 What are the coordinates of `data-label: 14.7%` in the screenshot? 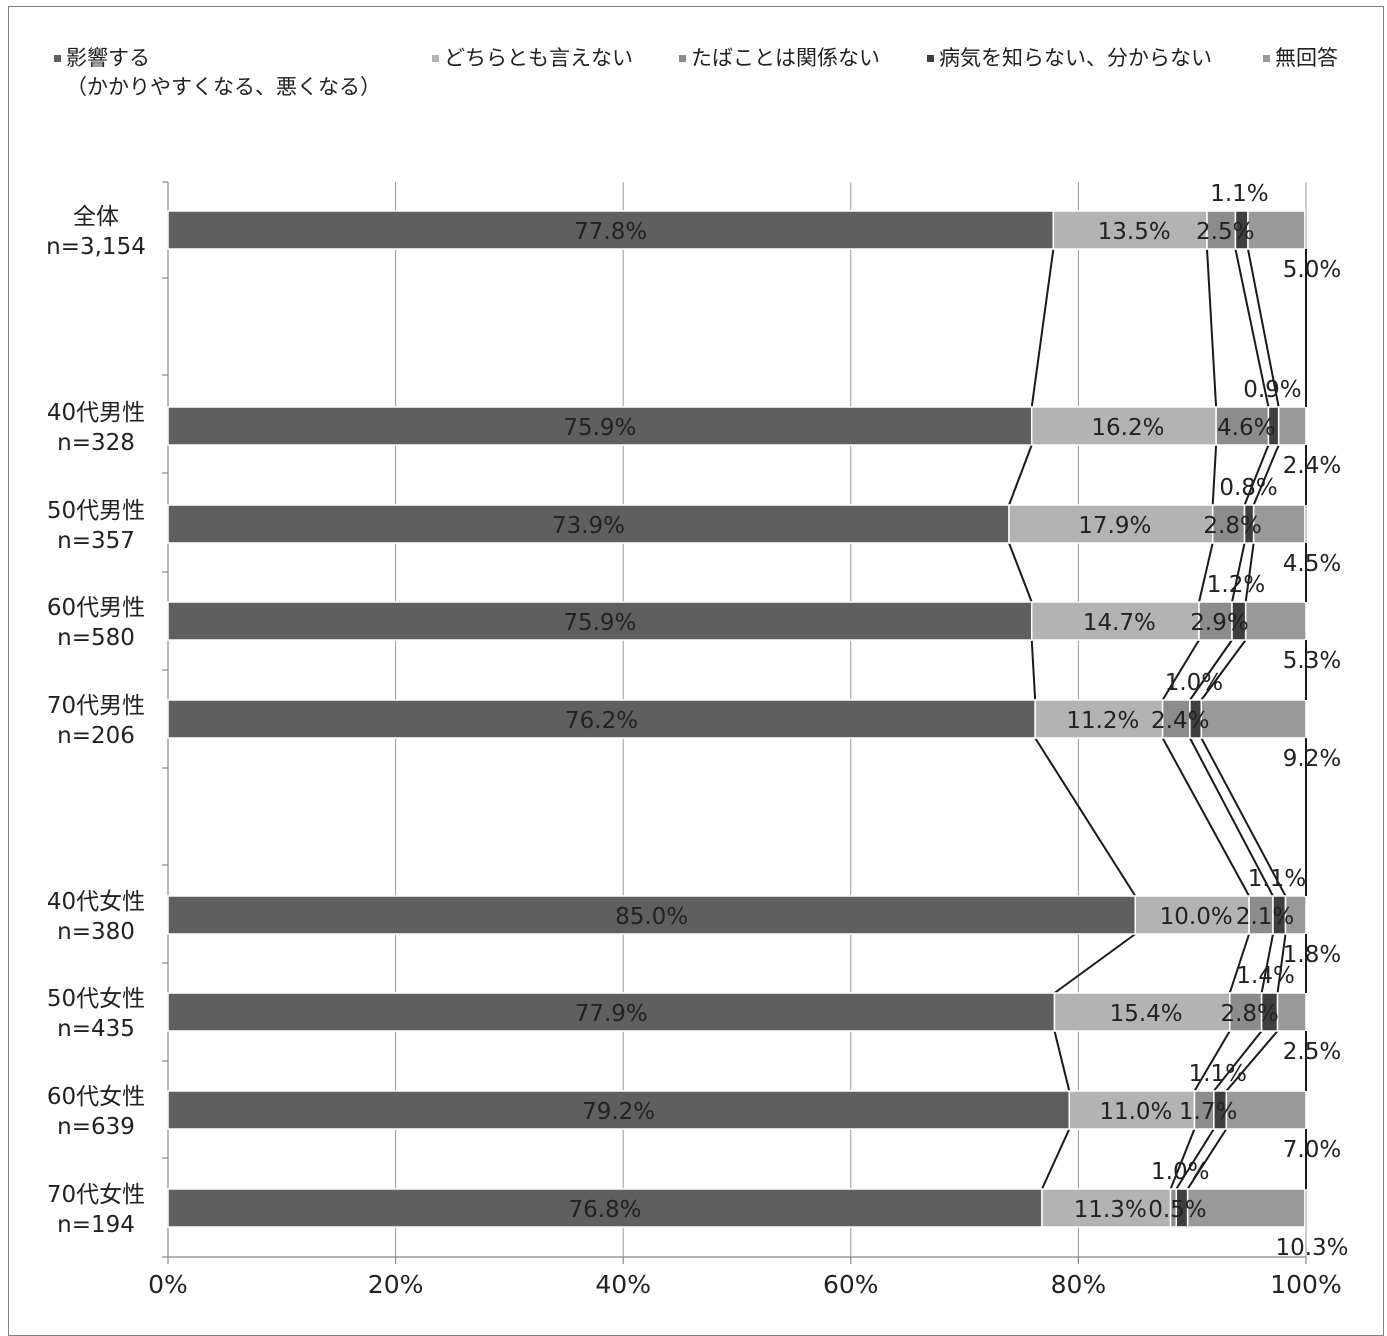 It's located at (1119, 623).